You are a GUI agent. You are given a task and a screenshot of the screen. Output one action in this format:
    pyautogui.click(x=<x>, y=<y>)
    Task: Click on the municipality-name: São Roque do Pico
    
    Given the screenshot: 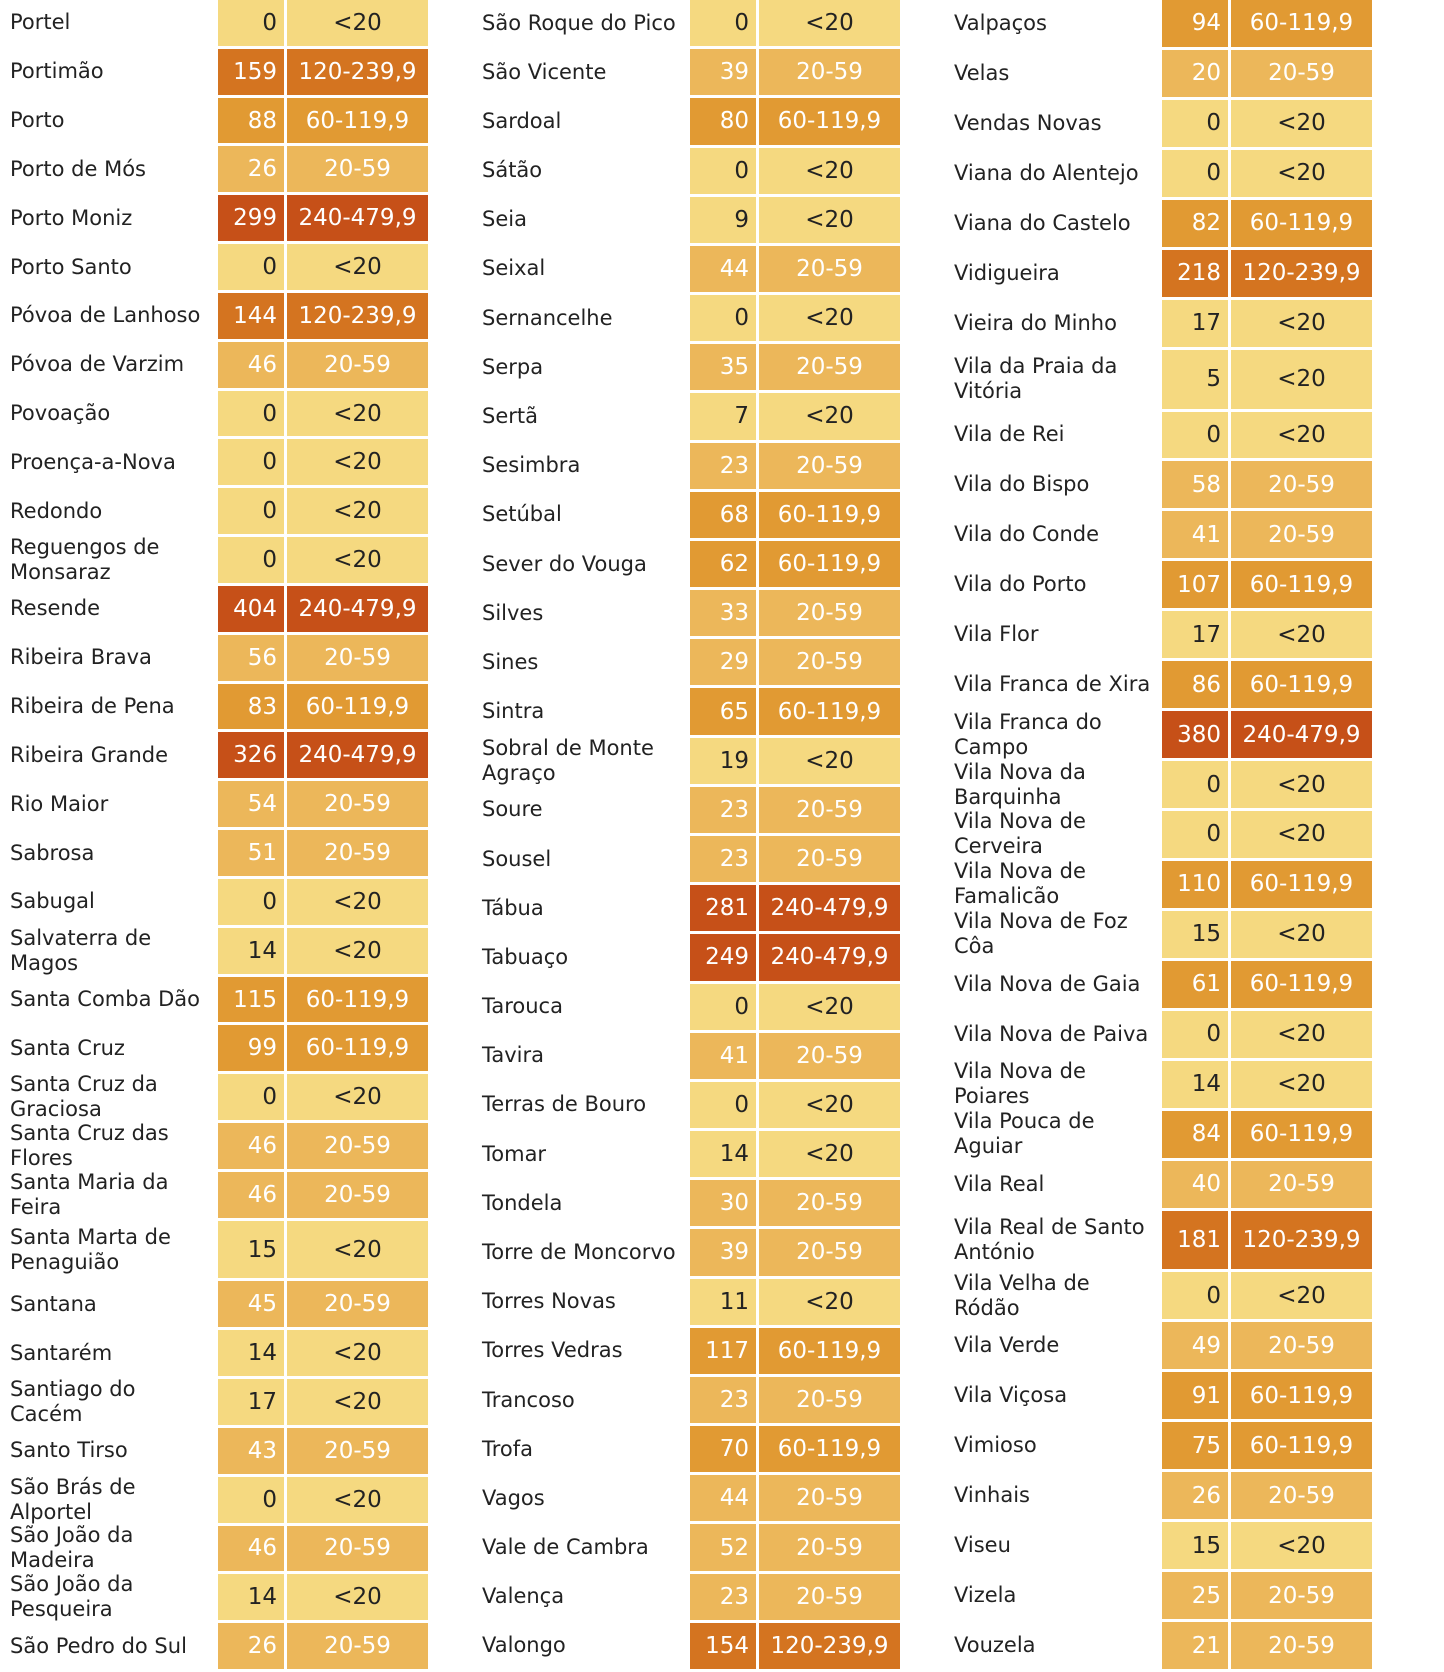 What is the action you would take?
    pyautogui.click(x=579, y=22)
    